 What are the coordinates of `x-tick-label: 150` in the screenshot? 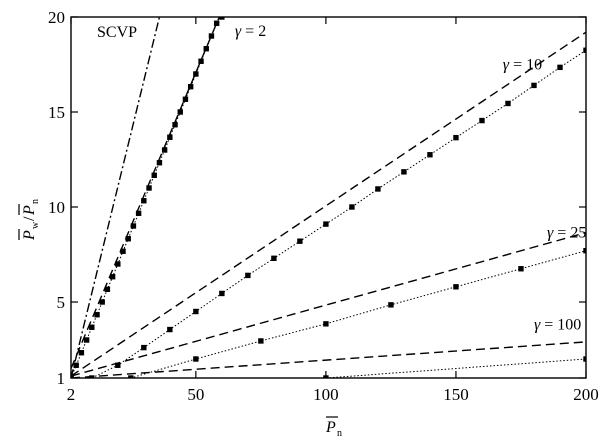 It's located at (456, 394).